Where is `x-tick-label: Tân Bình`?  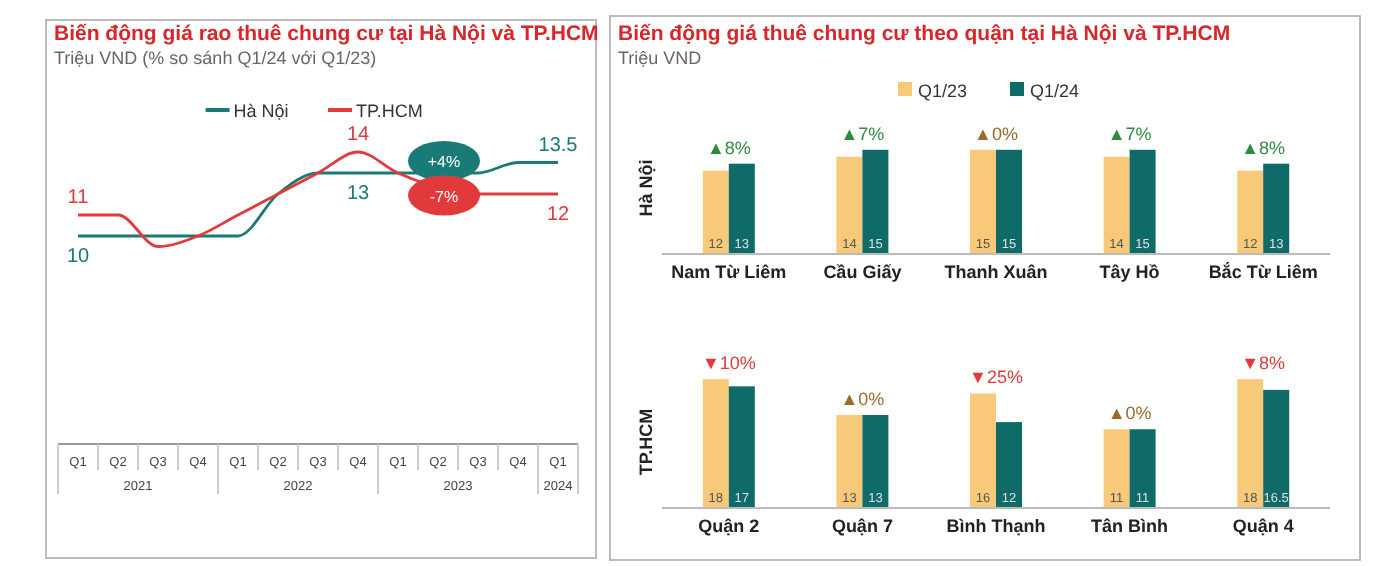 x-tick-label: Tân Bình is located at coordinates (1130, 526).